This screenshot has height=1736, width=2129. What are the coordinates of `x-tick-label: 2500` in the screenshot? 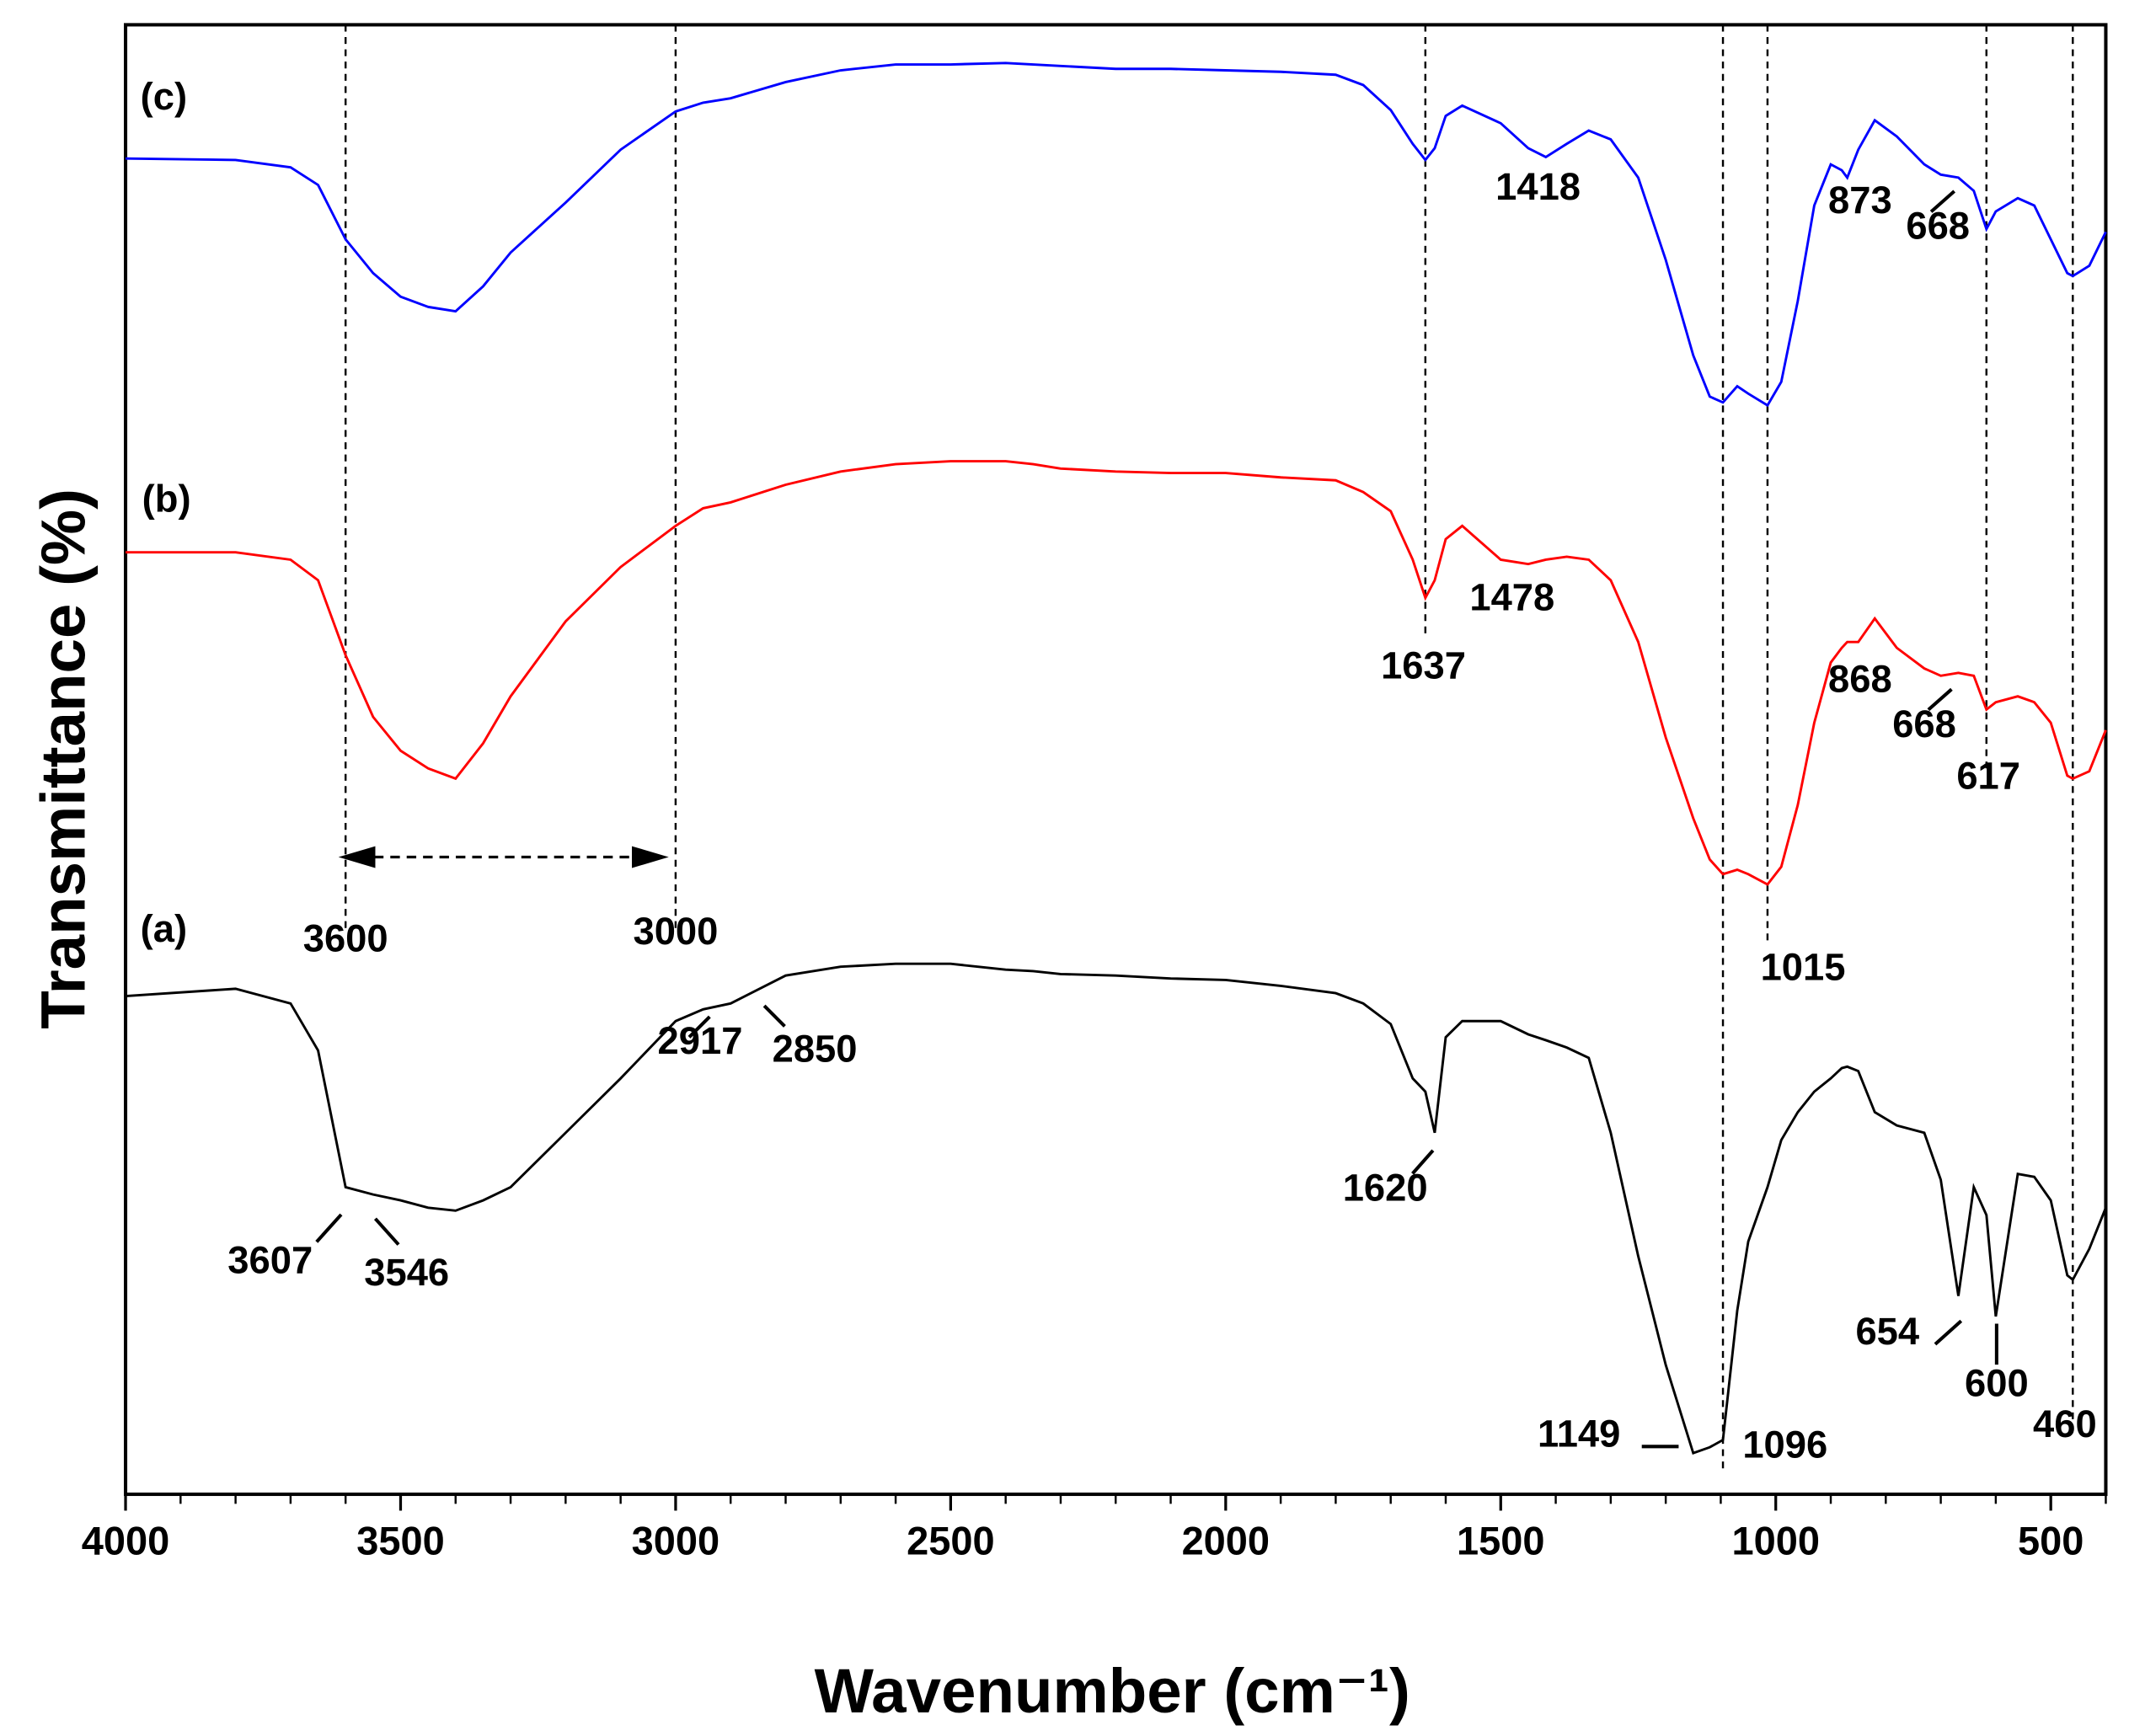 It's located at (951, 1540).